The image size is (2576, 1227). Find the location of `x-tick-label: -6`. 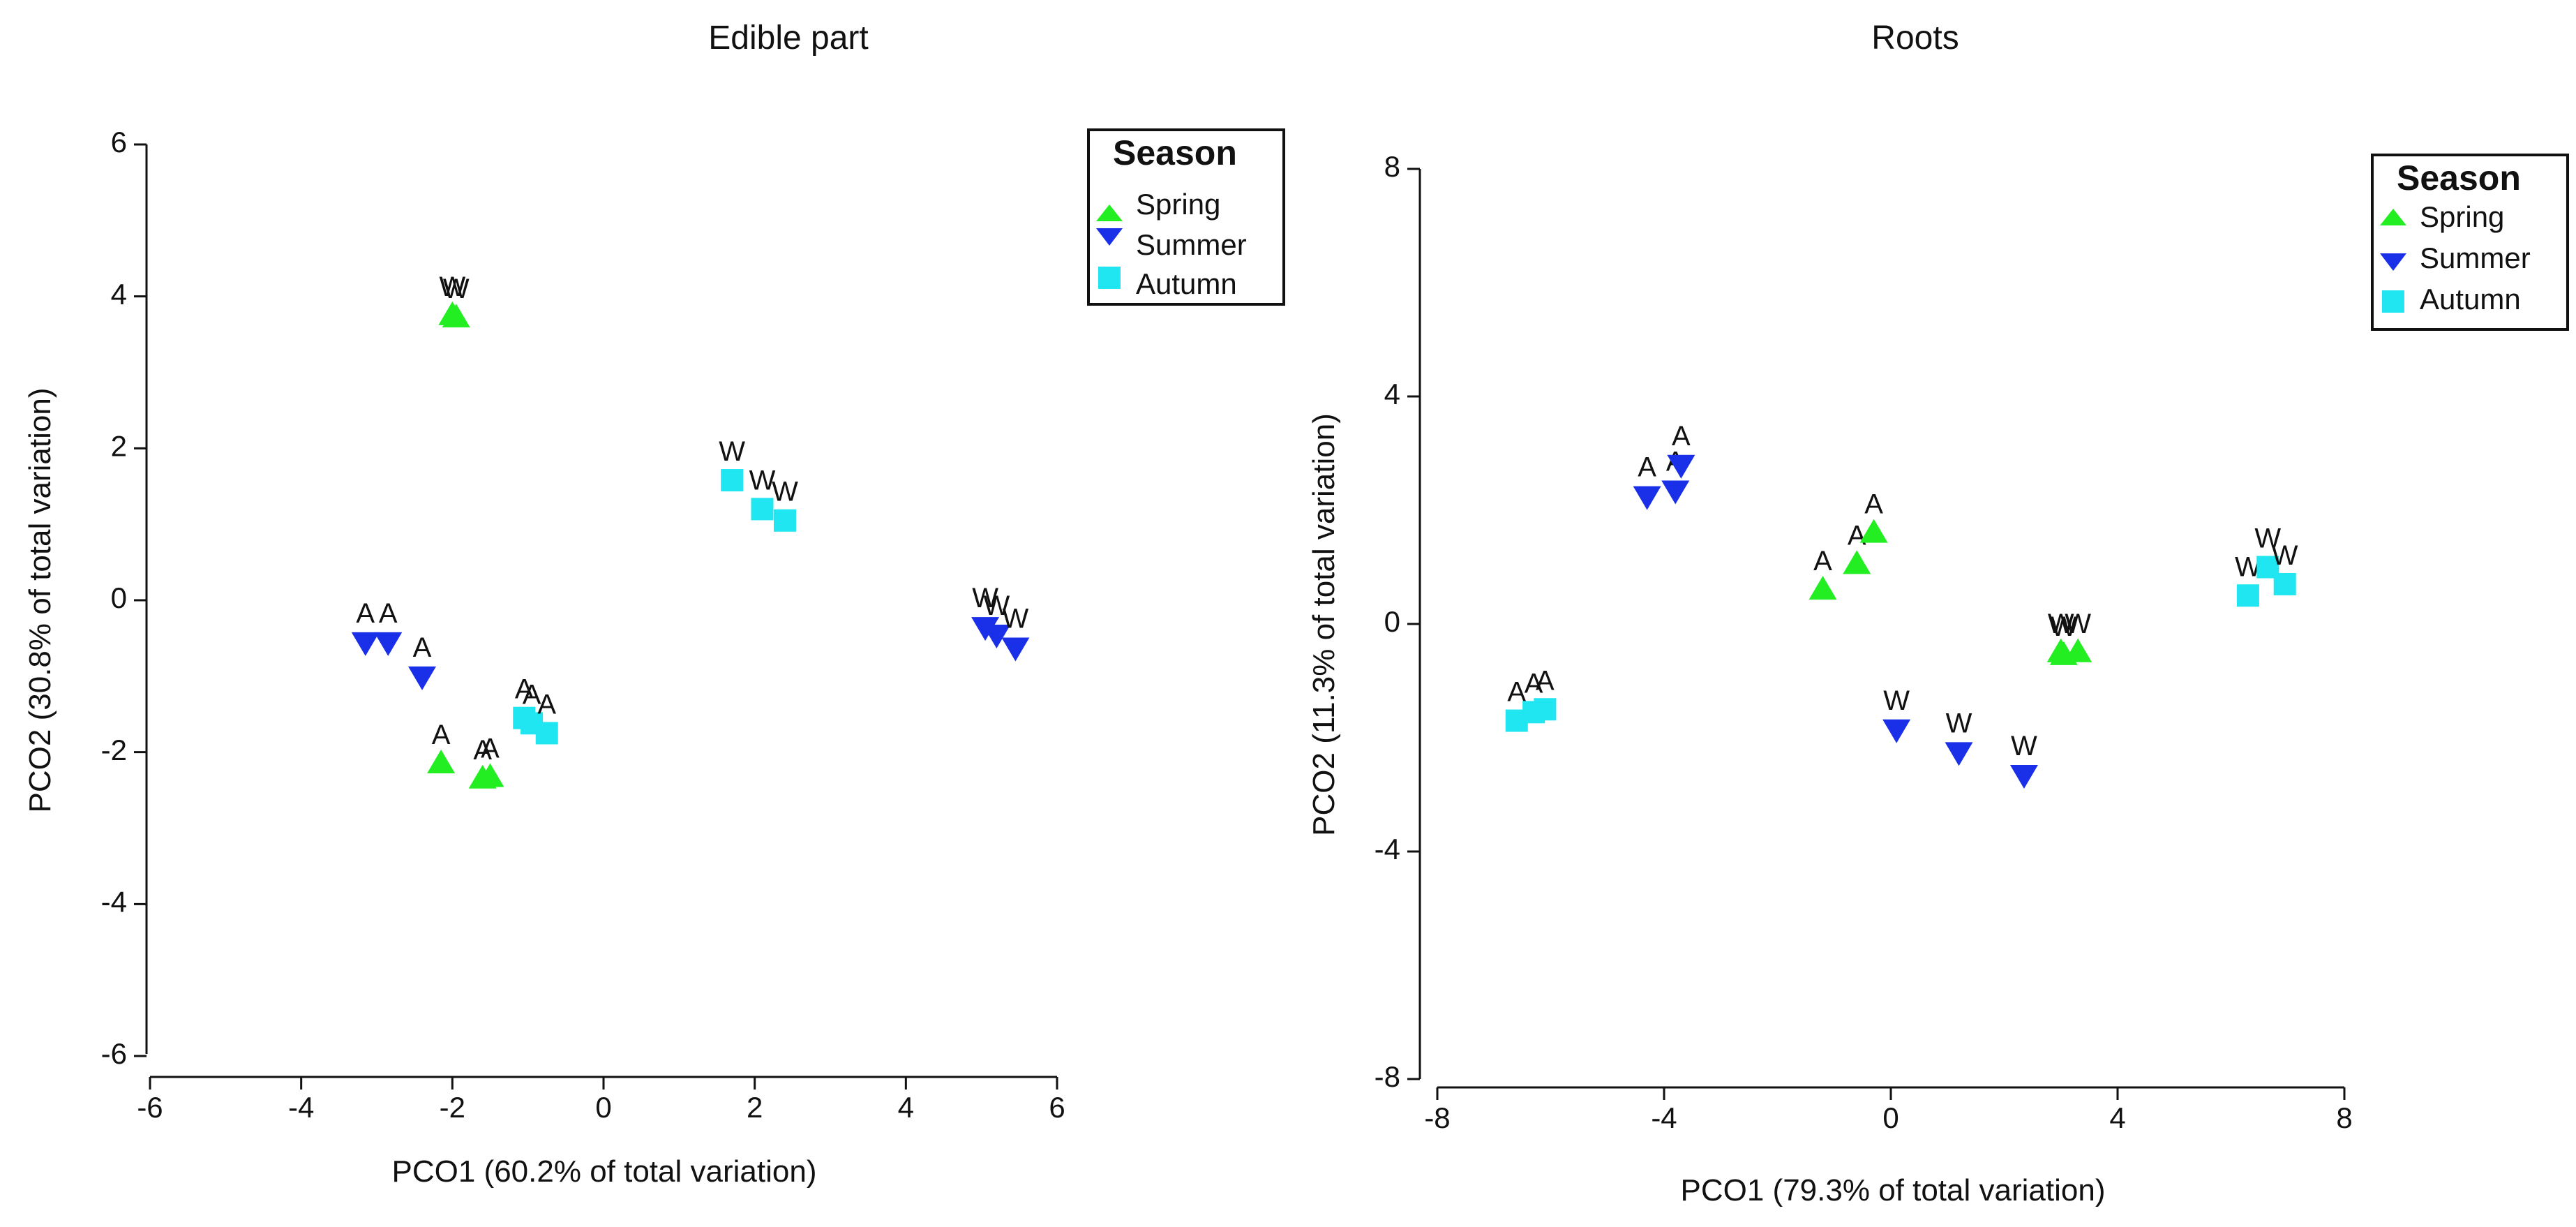

x-tick-label: -6 is located at coordinates (150, 1107).